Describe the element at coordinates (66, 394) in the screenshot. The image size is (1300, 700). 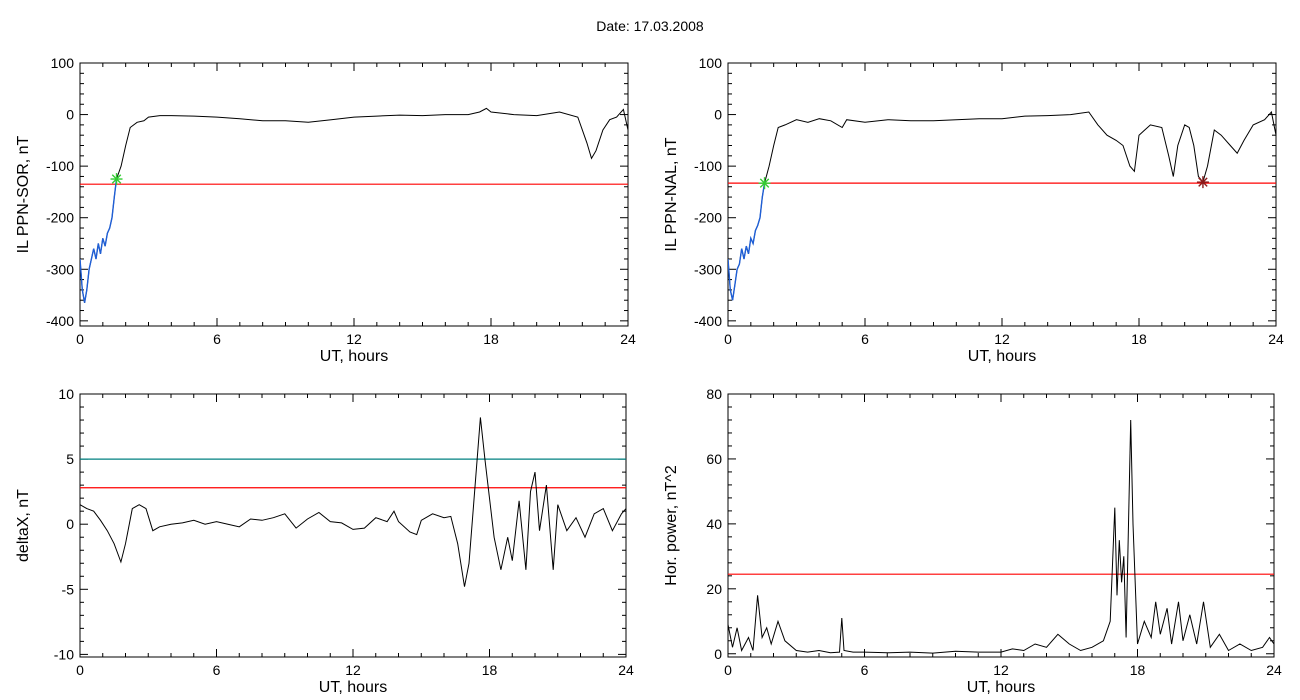
I see `y-tick-label: 10` at that location.